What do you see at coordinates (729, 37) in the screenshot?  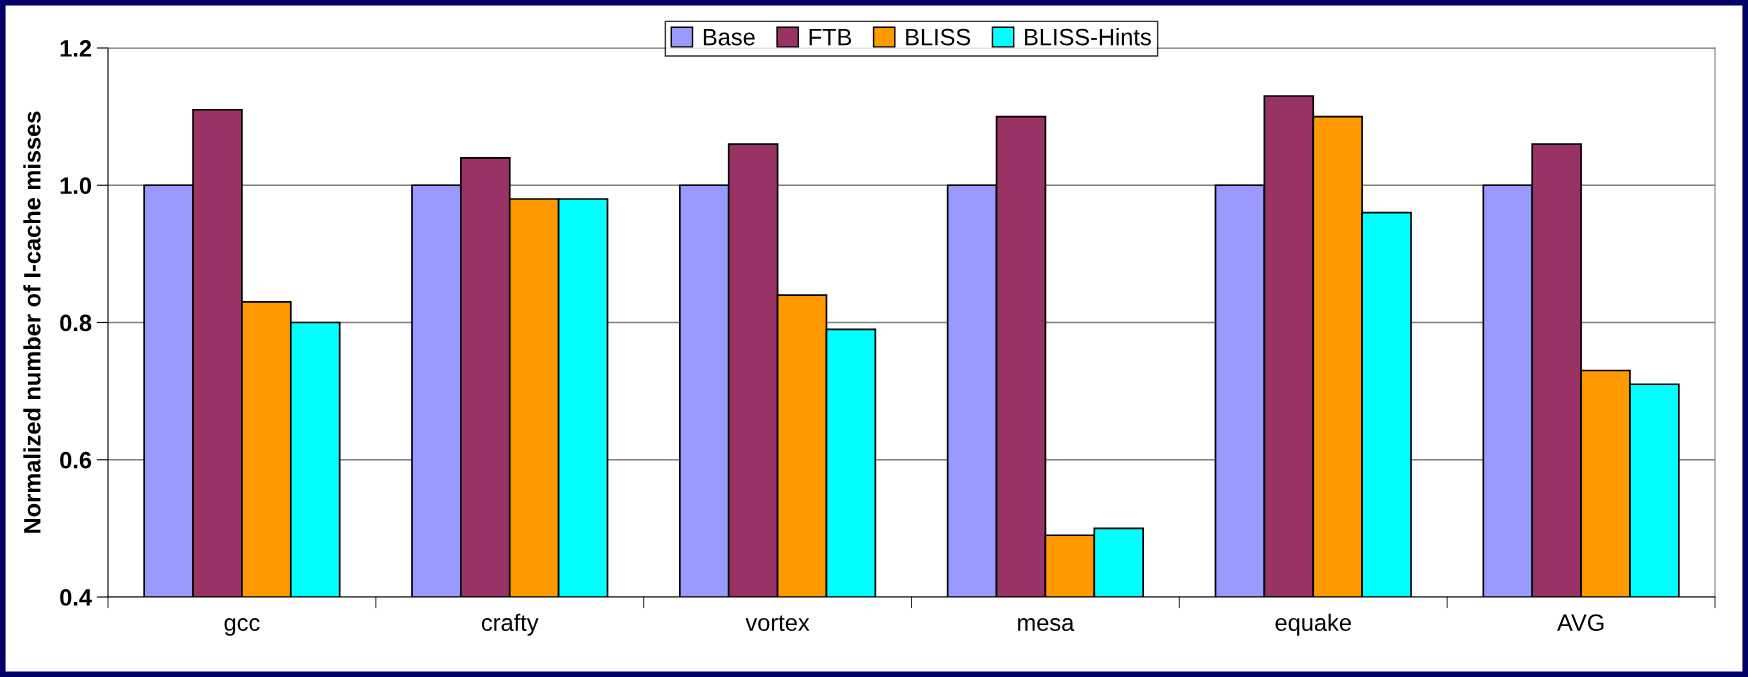 I see `legend-label: Base` at bounding box center [729, 37].